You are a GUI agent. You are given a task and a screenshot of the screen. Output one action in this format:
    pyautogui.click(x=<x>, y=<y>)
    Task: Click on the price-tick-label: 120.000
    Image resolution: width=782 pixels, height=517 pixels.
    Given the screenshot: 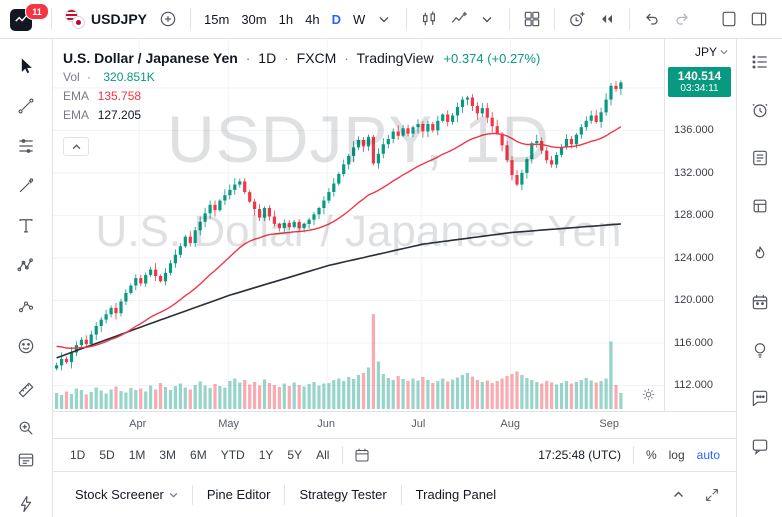 What is the action you would take?
    pyautogui.click(x=694, y=300)
    